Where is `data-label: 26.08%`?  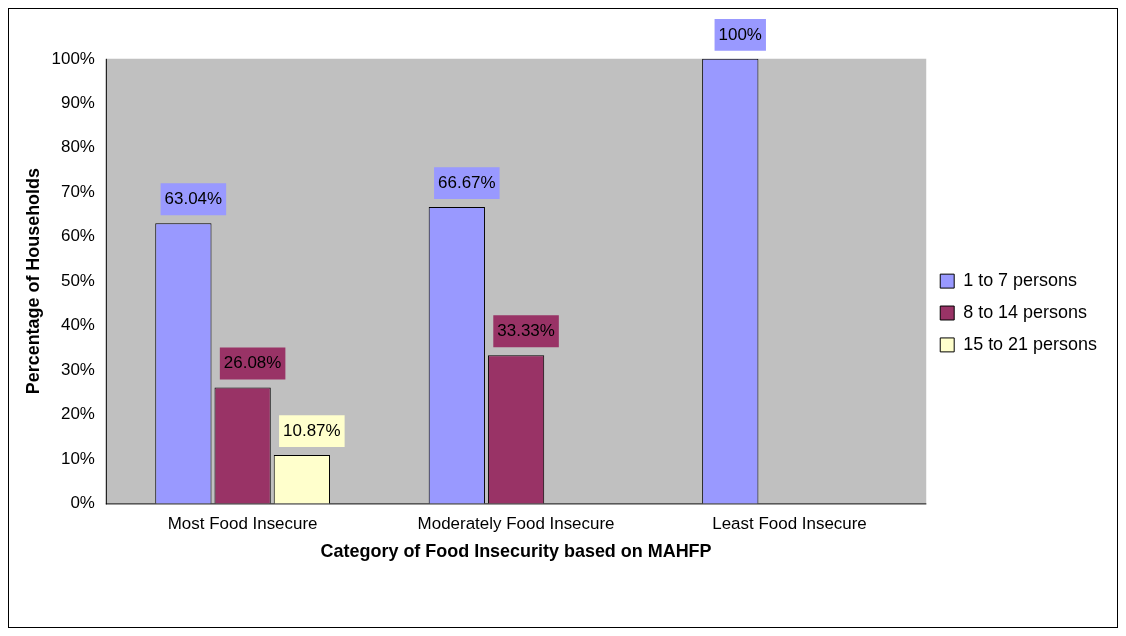 data-label: 26.08% is located at coordinates (252, 363).